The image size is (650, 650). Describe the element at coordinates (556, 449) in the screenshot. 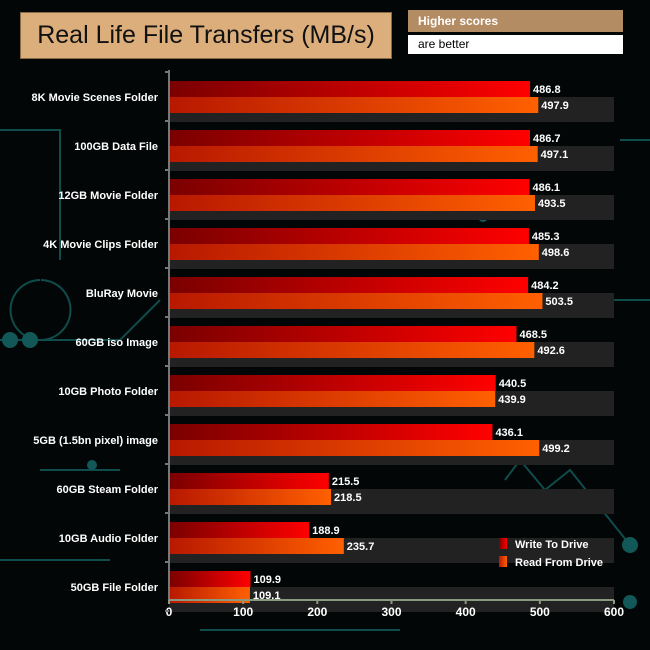

I see `data-label: 499.2` at that location.